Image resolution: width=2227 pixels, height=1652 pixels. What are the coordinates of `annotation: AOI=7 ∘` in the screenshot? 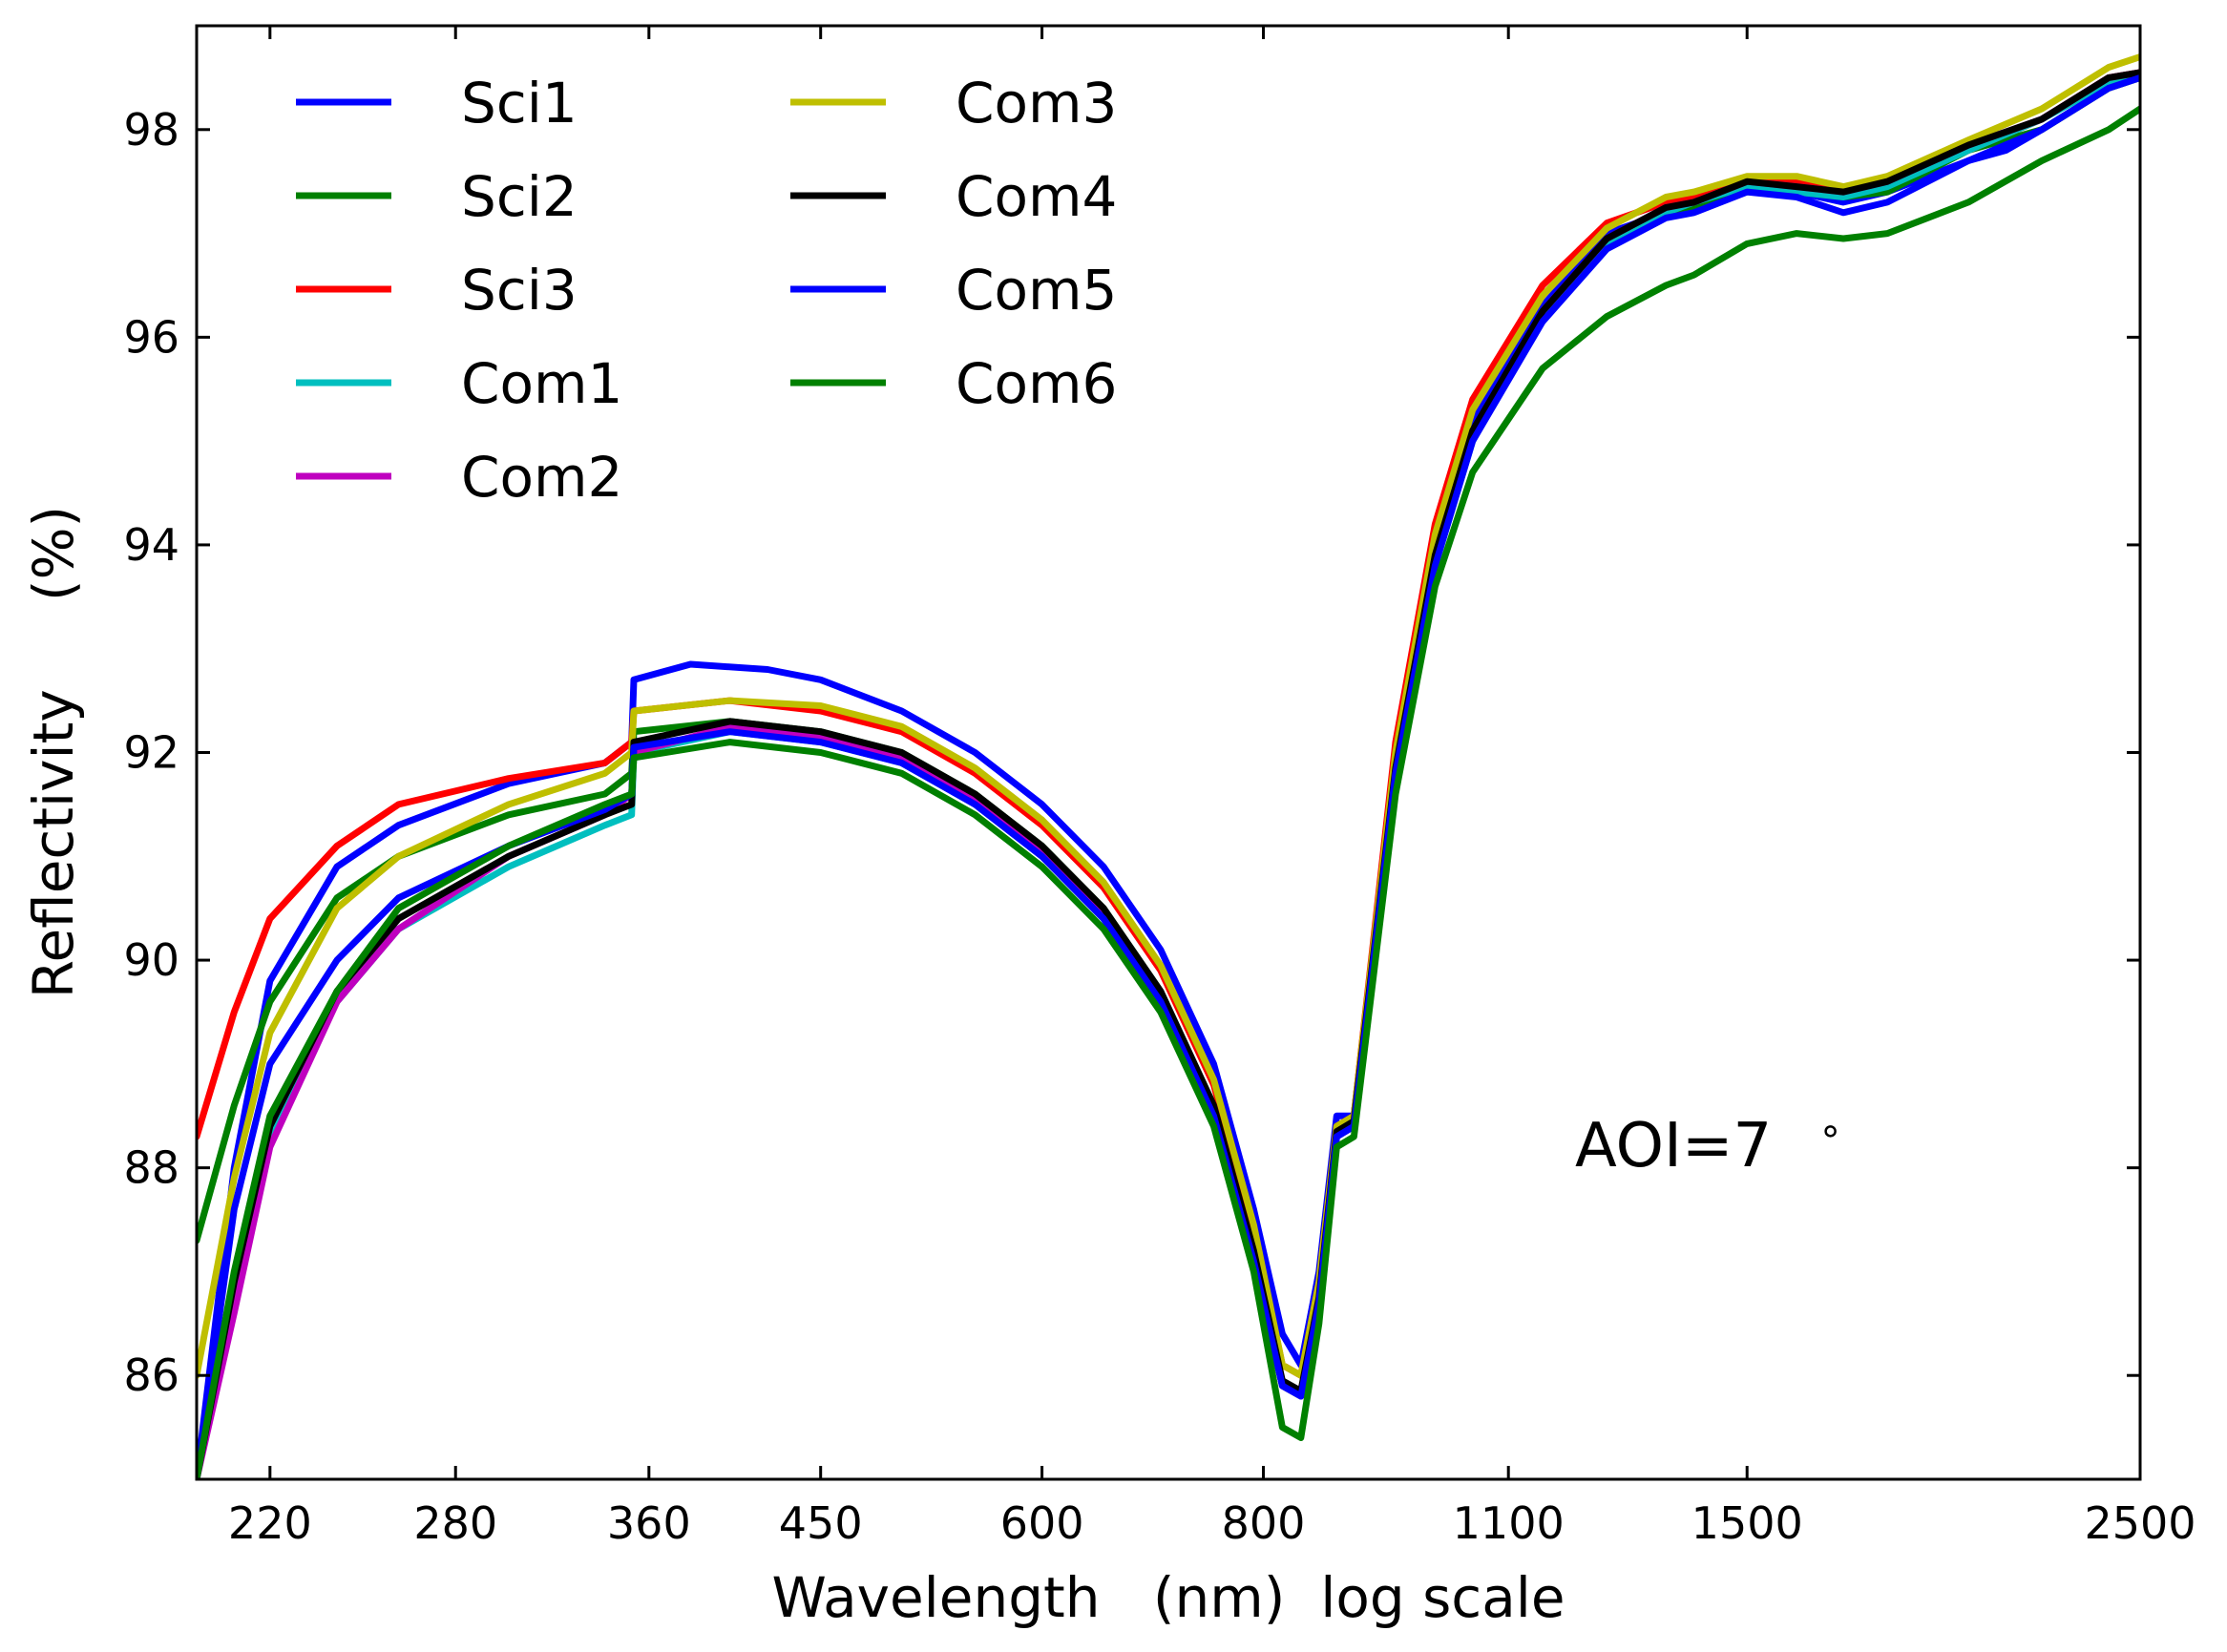 It's located at (1708, 1145).